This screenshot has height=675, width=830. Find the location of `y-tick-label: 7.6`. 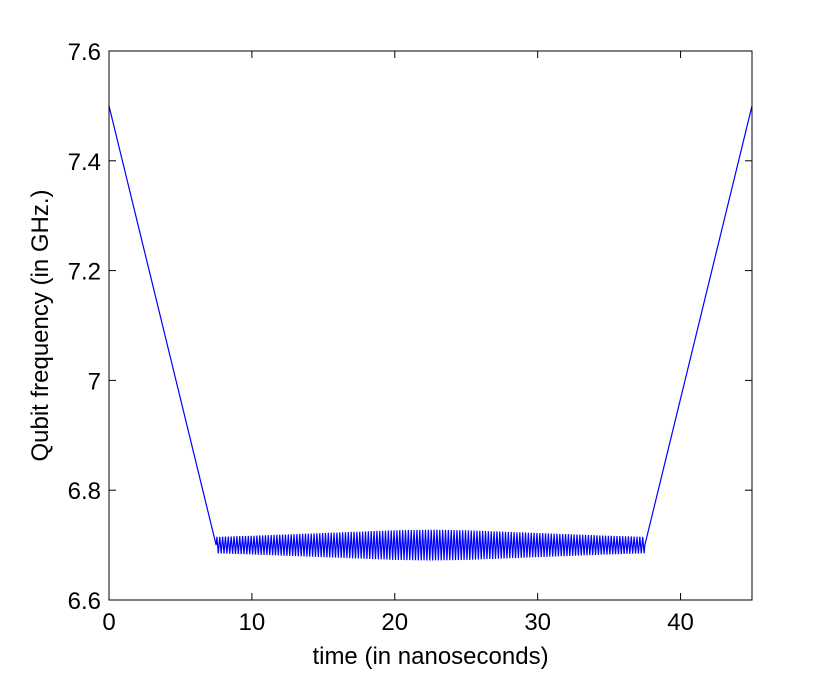

y-tick-label: 7.6 is located at coordinates (84, 52).